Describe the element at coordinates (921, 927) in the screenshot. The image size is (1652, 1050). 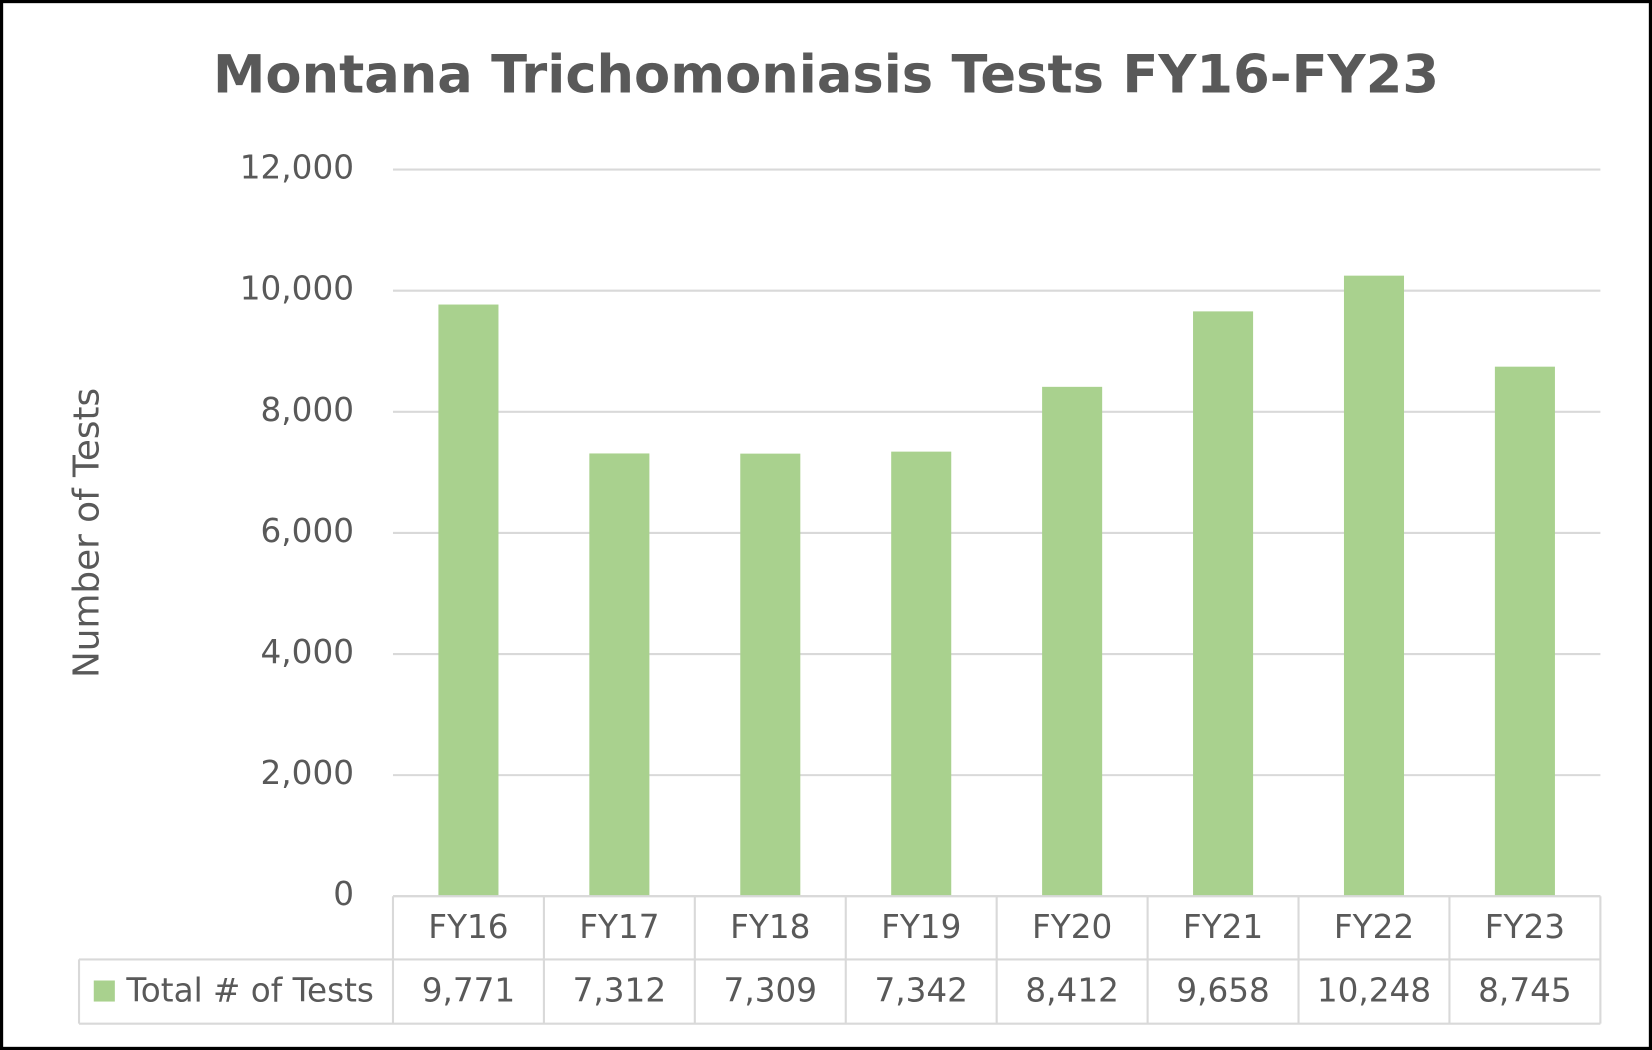
I see `x-tick-label: FY19` at that location.